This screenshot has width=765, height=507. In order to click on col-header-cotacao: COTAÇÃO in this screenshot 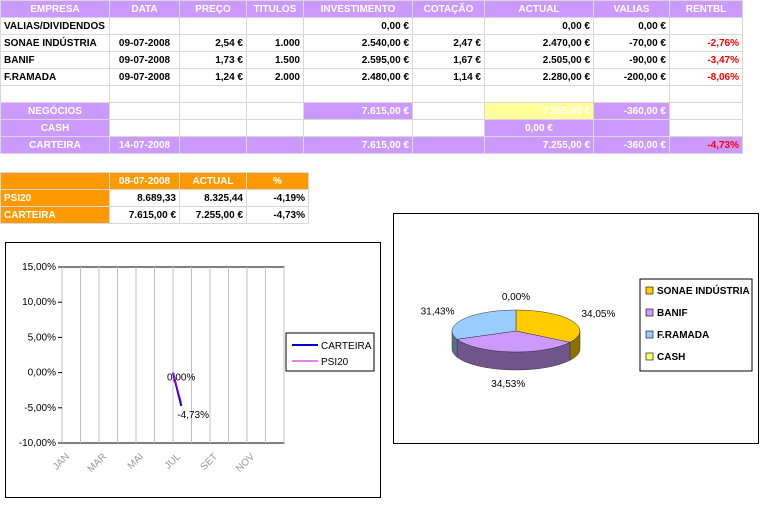, I will do `click(448, 9)`.